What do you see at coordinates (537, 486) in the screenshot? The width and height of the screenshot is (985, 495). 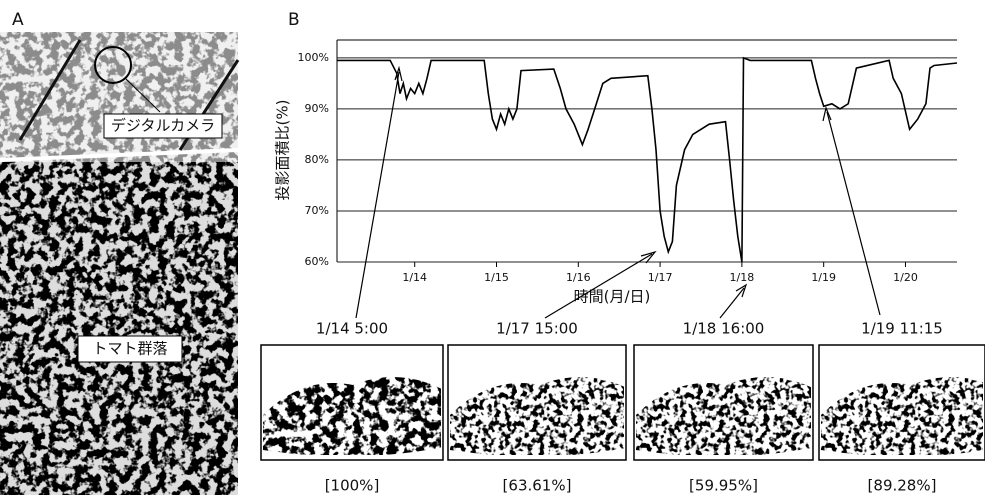 I see `snapshot-ratio: [63.61%]` at bounding box center [537, 486].